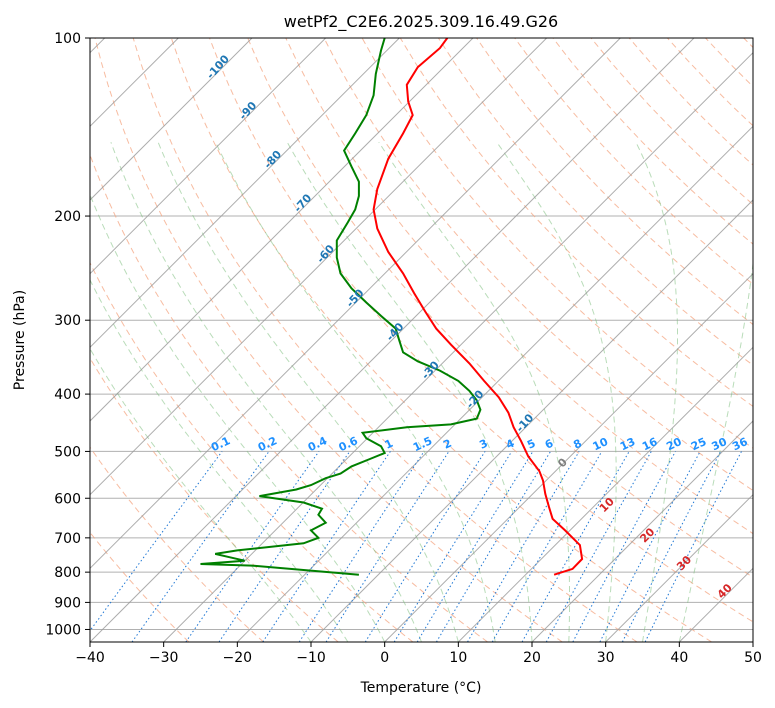  Describe the element at coordinates (67, 395) in the screenshot. I see `y-tick-label: 400` at that location.